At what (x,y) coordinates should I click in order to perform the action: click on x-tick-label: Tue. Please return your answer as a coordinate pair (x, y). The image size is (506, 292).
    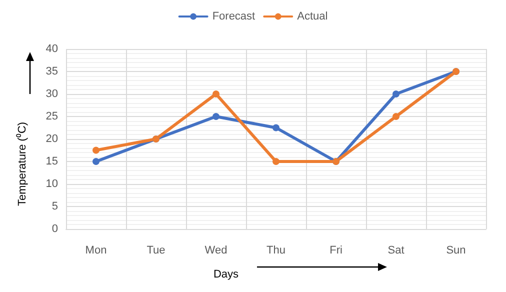
    Looking at the image, I should click on (156, 250).